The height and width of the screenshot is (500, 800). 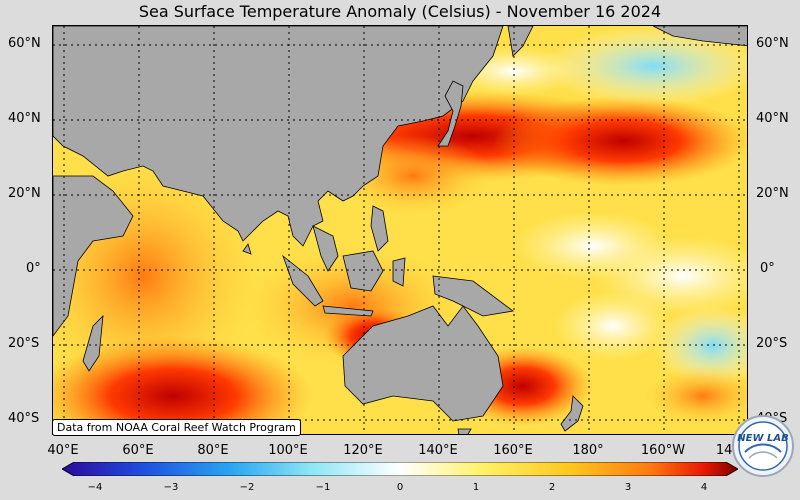 What do you see at coordinates (138, 450) in the screenshot?
I see `lon-label-60e: 60°E` at bounding box center [138, 450].